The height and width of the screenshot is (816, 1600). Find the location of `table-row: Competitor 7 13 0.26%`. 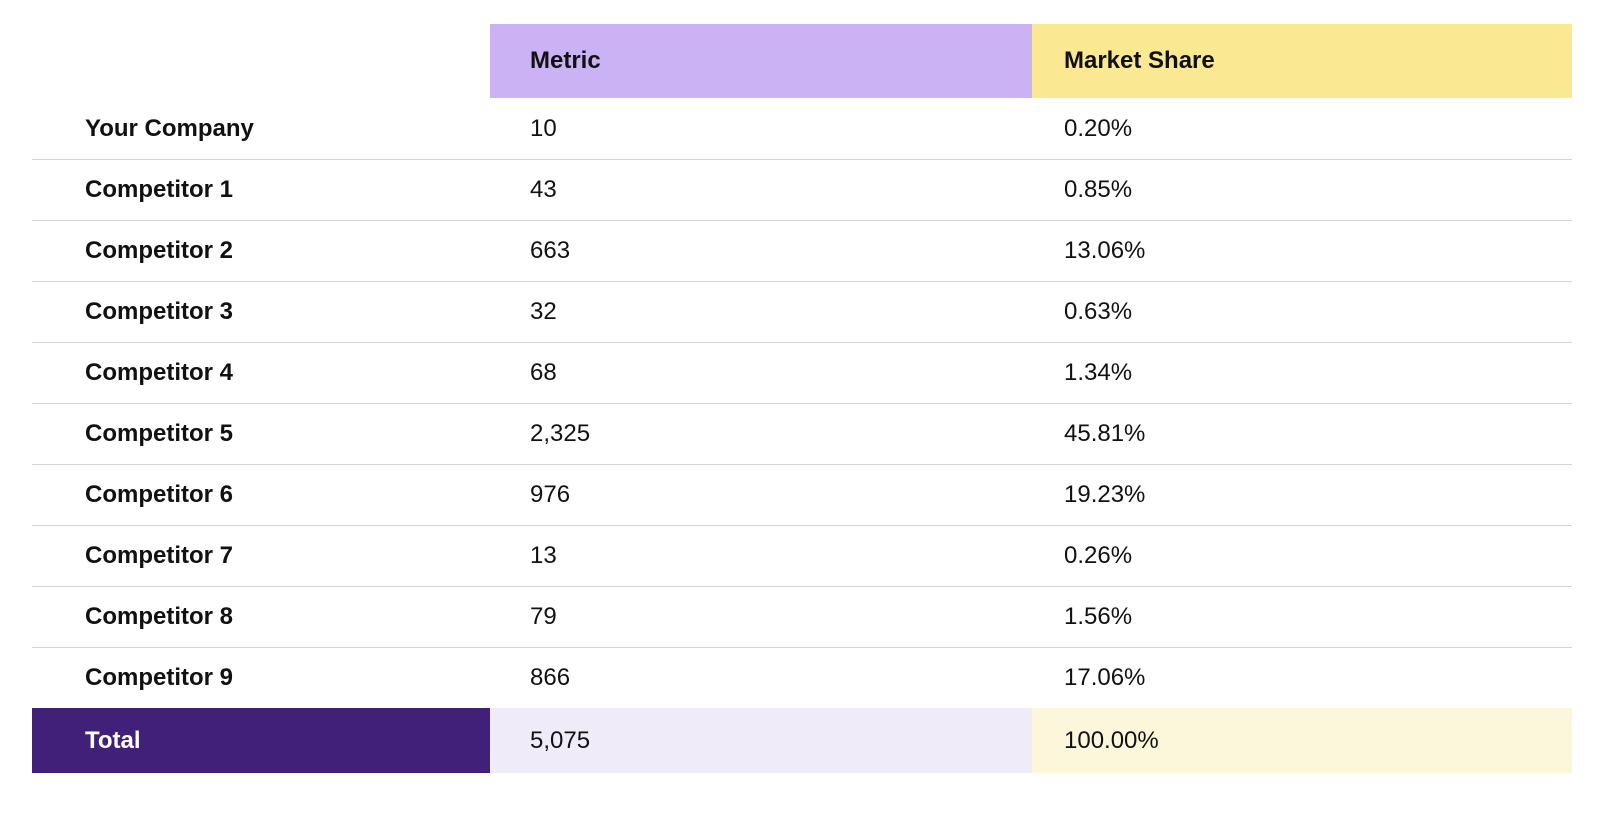

table-row: Competitor 7 13 0.26% is located at coordinates (802, 555).